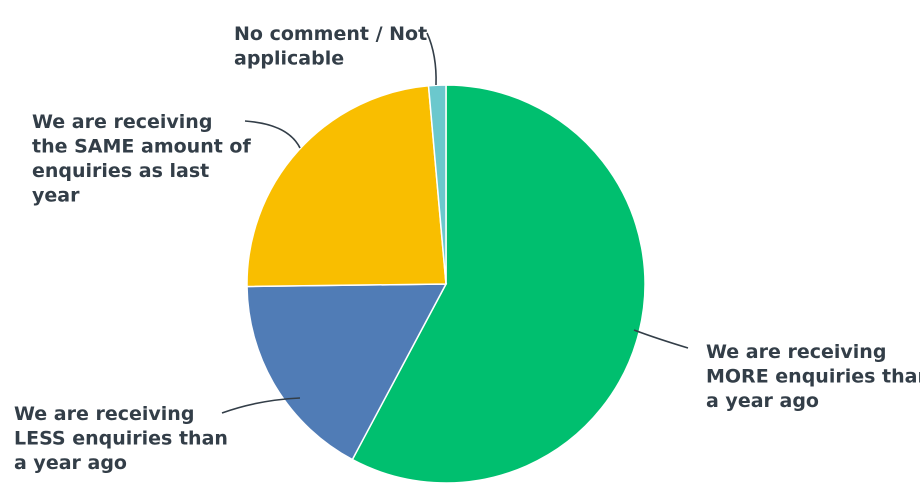 The width and height of the screenshot is (920, 488). I want to click on label-line: enquiries as last, so click(120, 171).